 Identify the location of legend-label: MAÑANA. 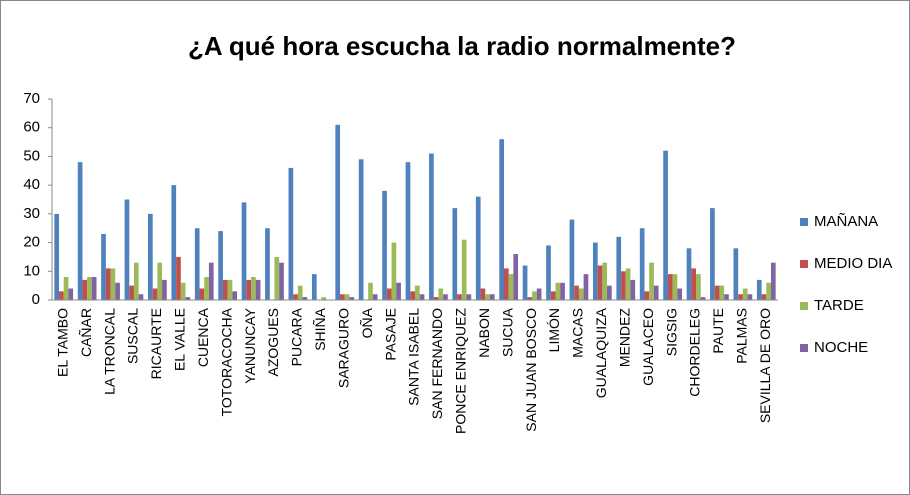
(846, 221).